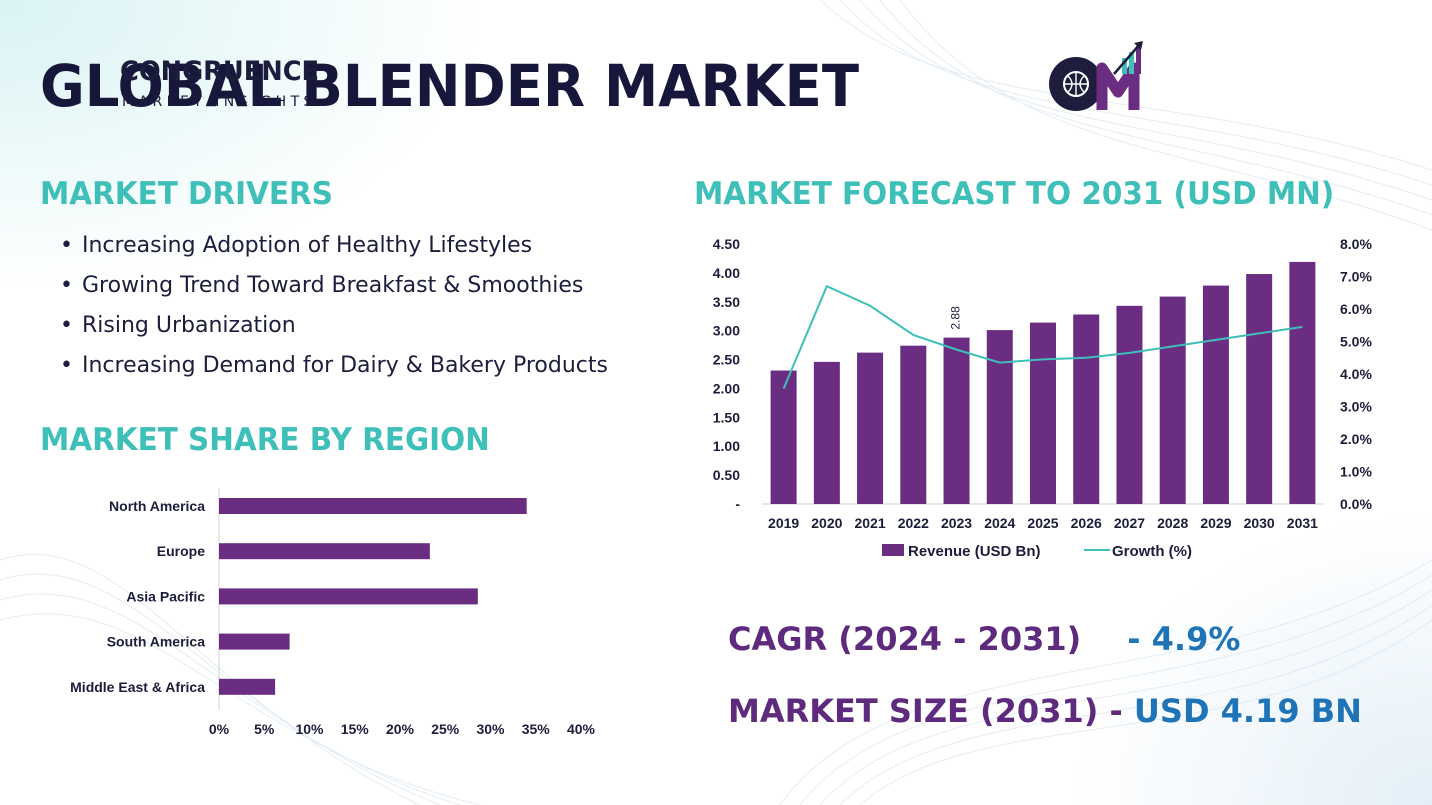 The width and height of the screenshot is (1432, 805). I want to click on forecast-left-tick-label: 1.00, so click(726, 446).